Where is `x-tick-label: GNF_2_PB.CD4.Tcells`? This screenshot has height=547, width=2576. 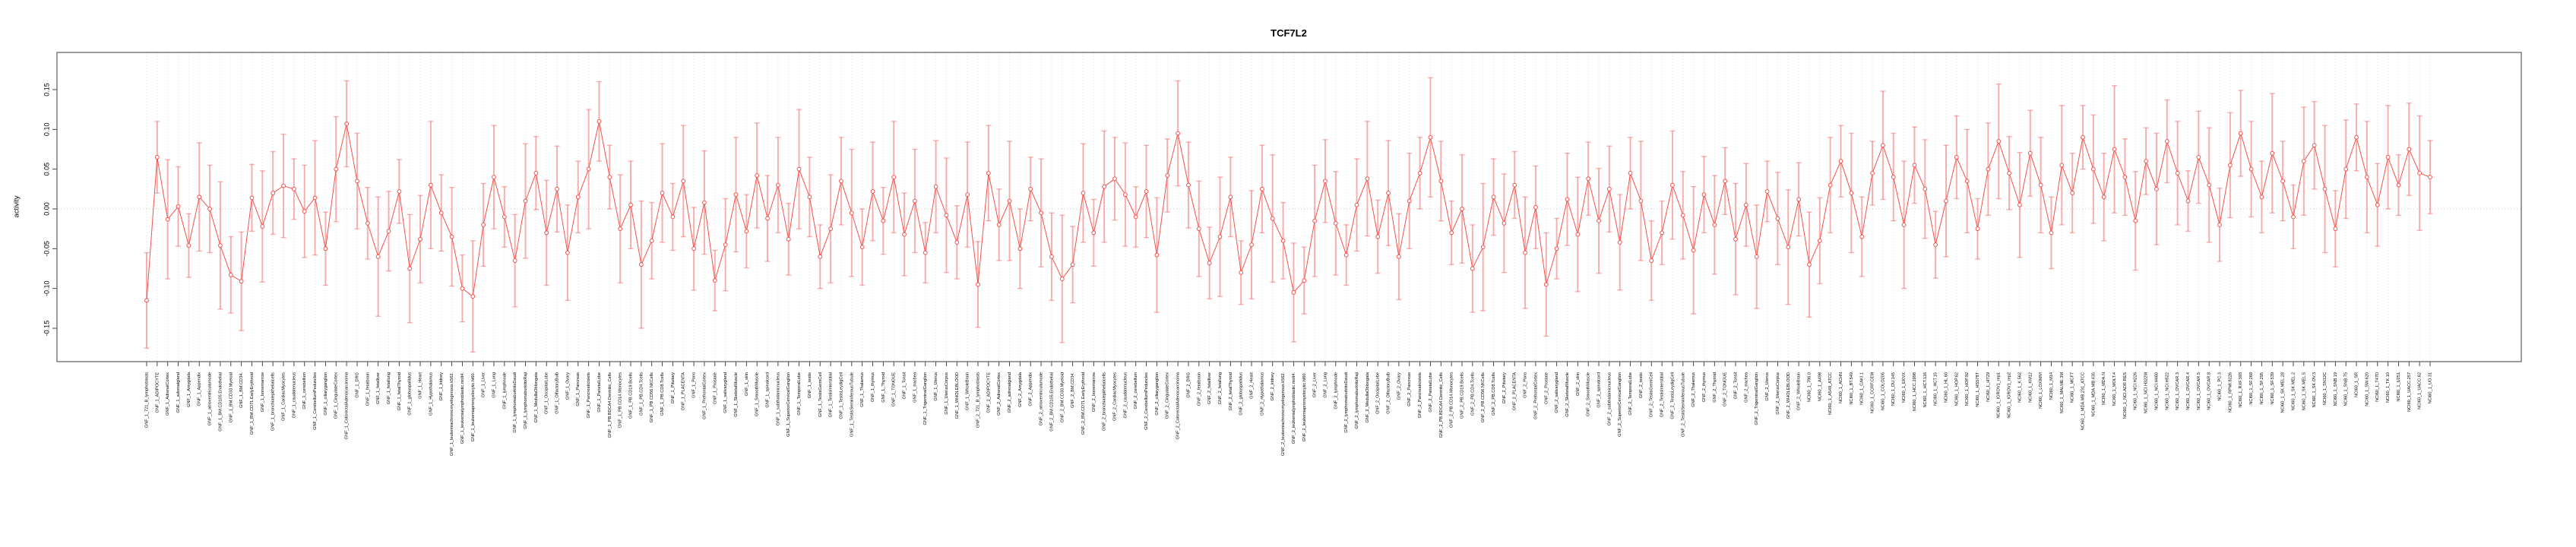
x-tick-label: GNF_2_PB.CD4.Tcells is located at coordinates (1472, 394).